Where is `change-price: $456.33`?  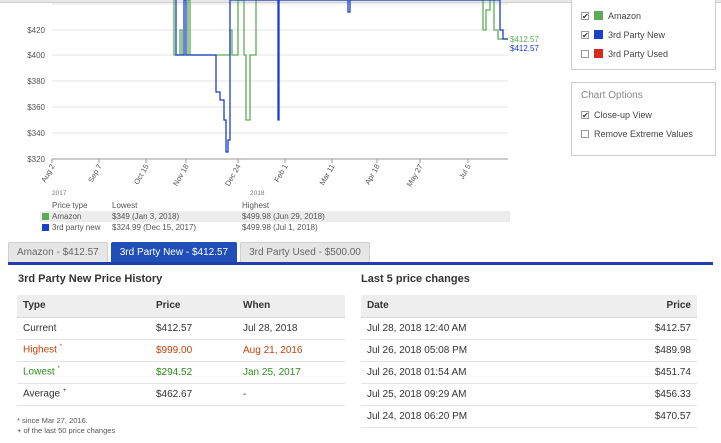 change-price: $456.33 is located at coordinates (646, 394).